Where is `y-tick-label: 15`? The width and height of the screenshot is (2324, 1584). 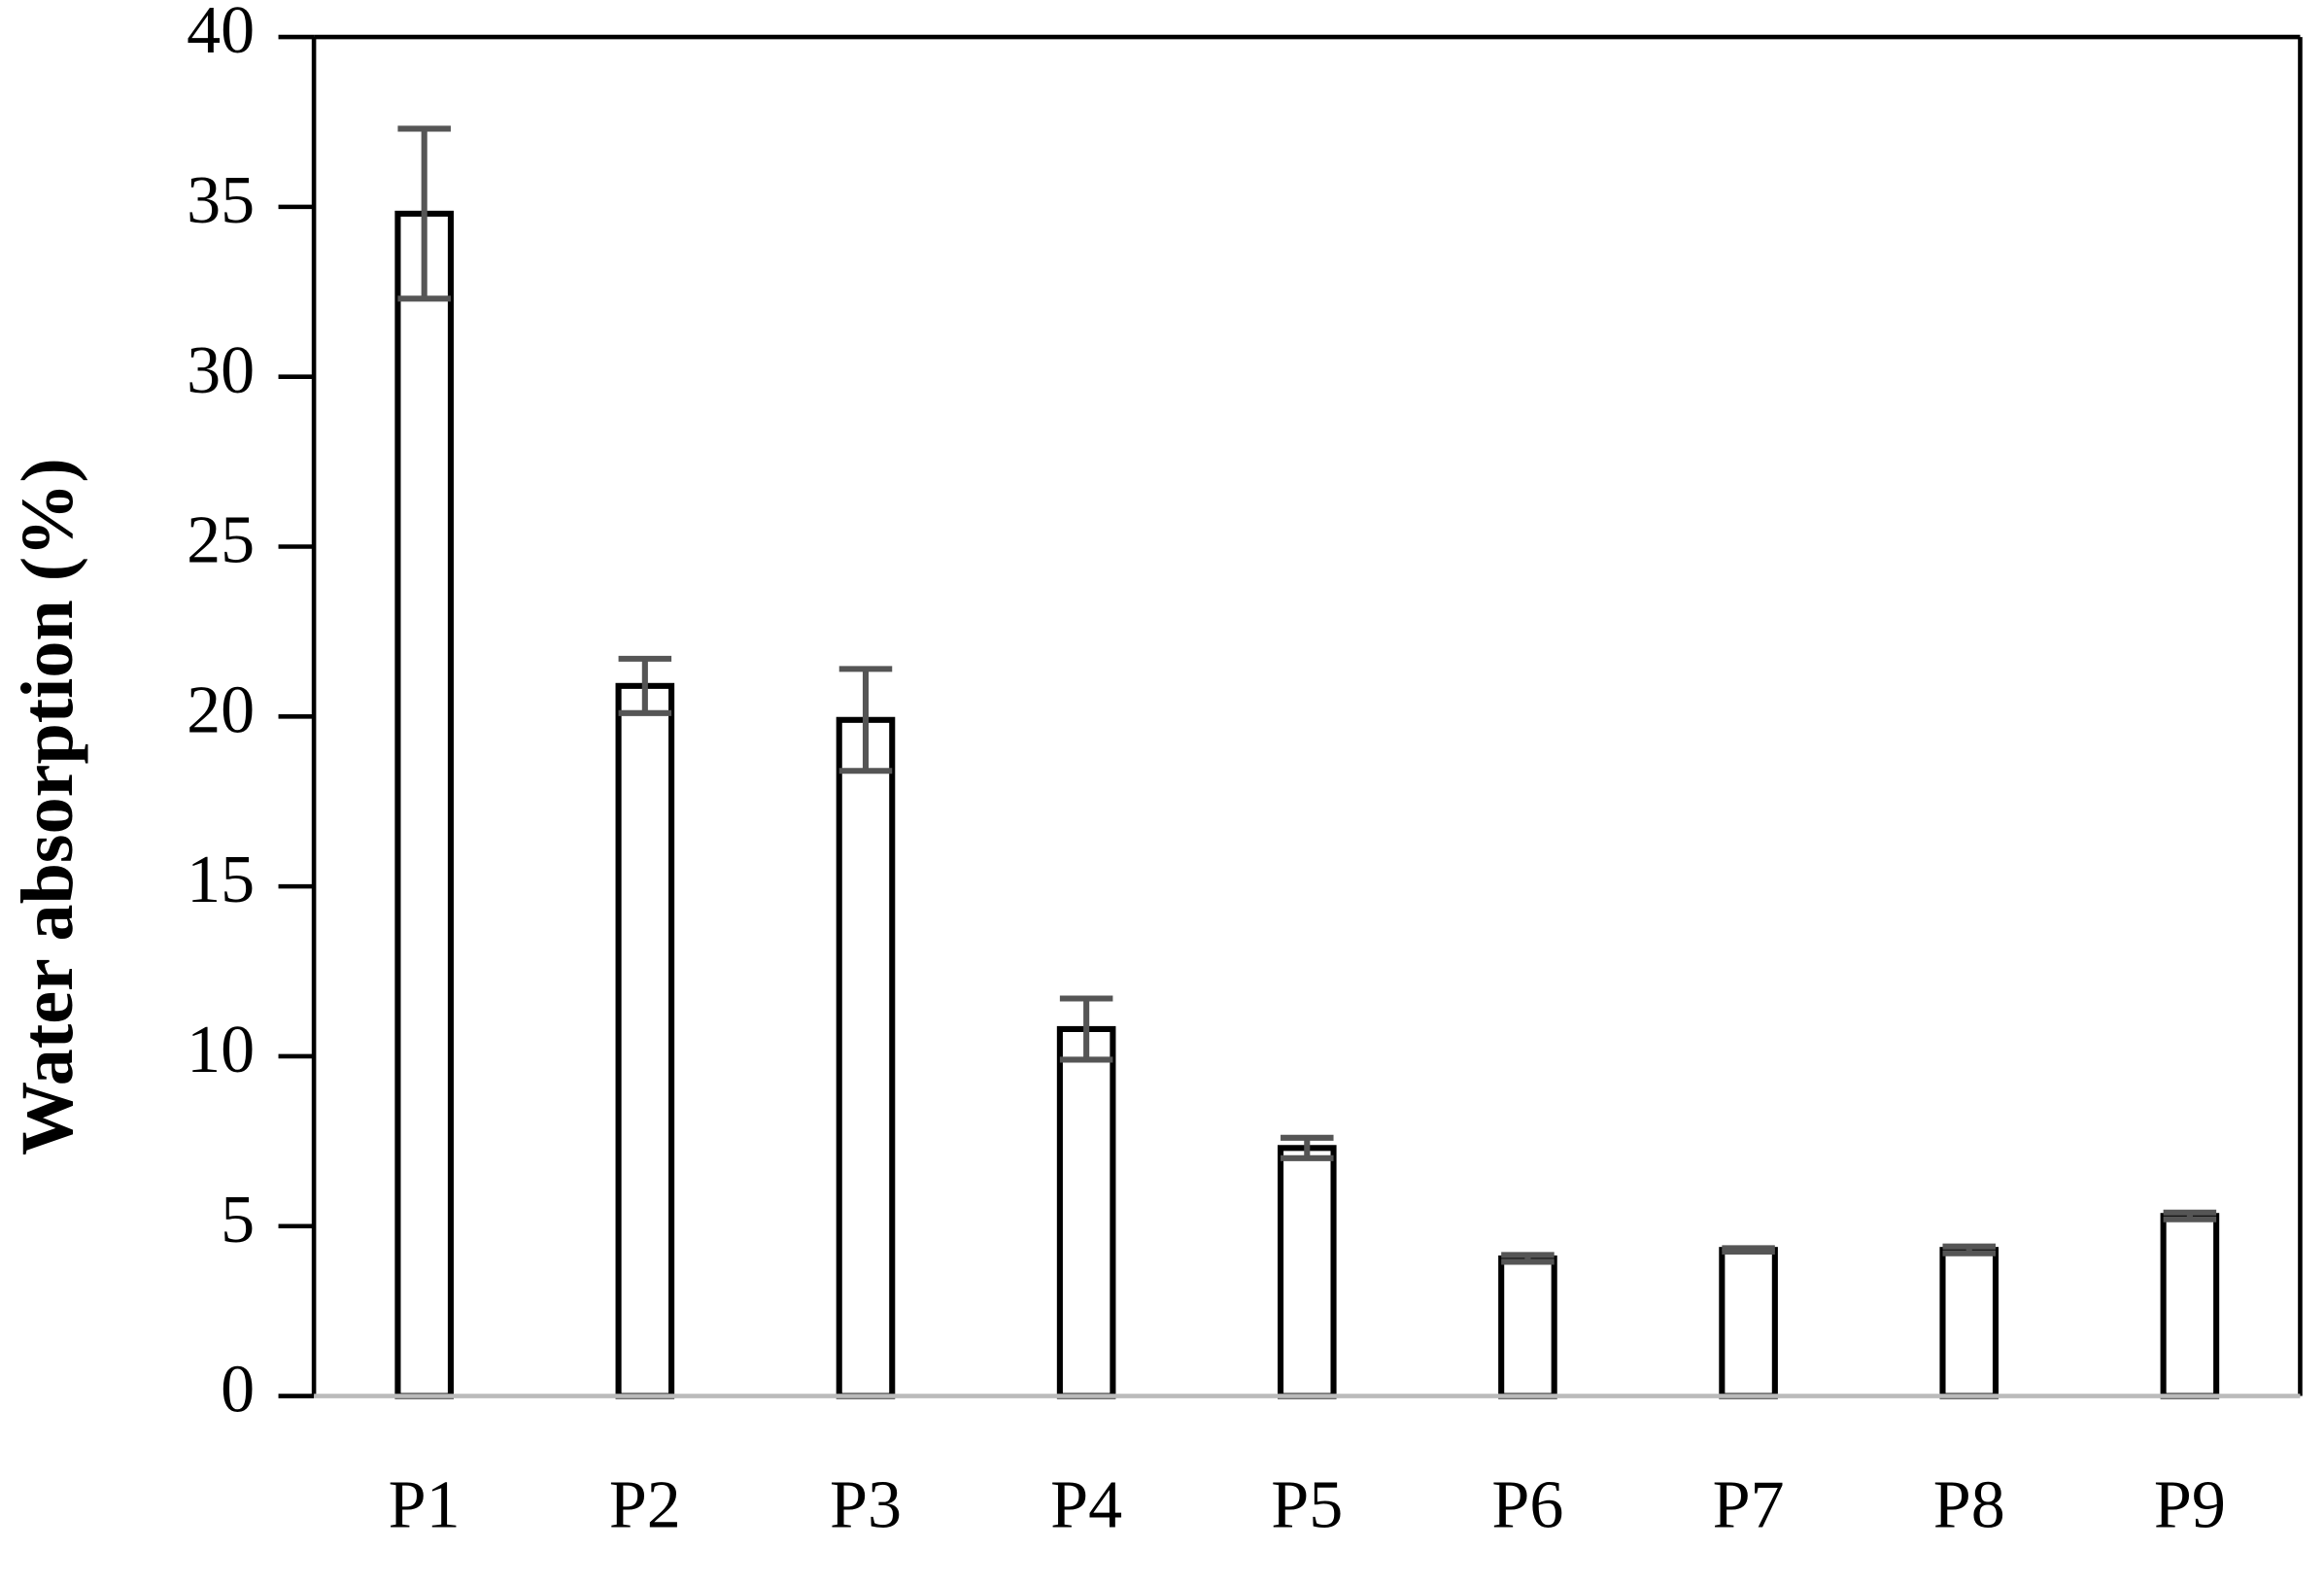 y-tick-label: 15 is located at coordinates (221, 880).